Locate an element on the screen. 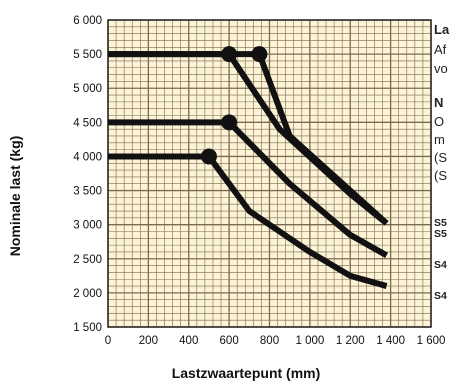  x-tick-label: 600 is located at coordinates (229, 341).